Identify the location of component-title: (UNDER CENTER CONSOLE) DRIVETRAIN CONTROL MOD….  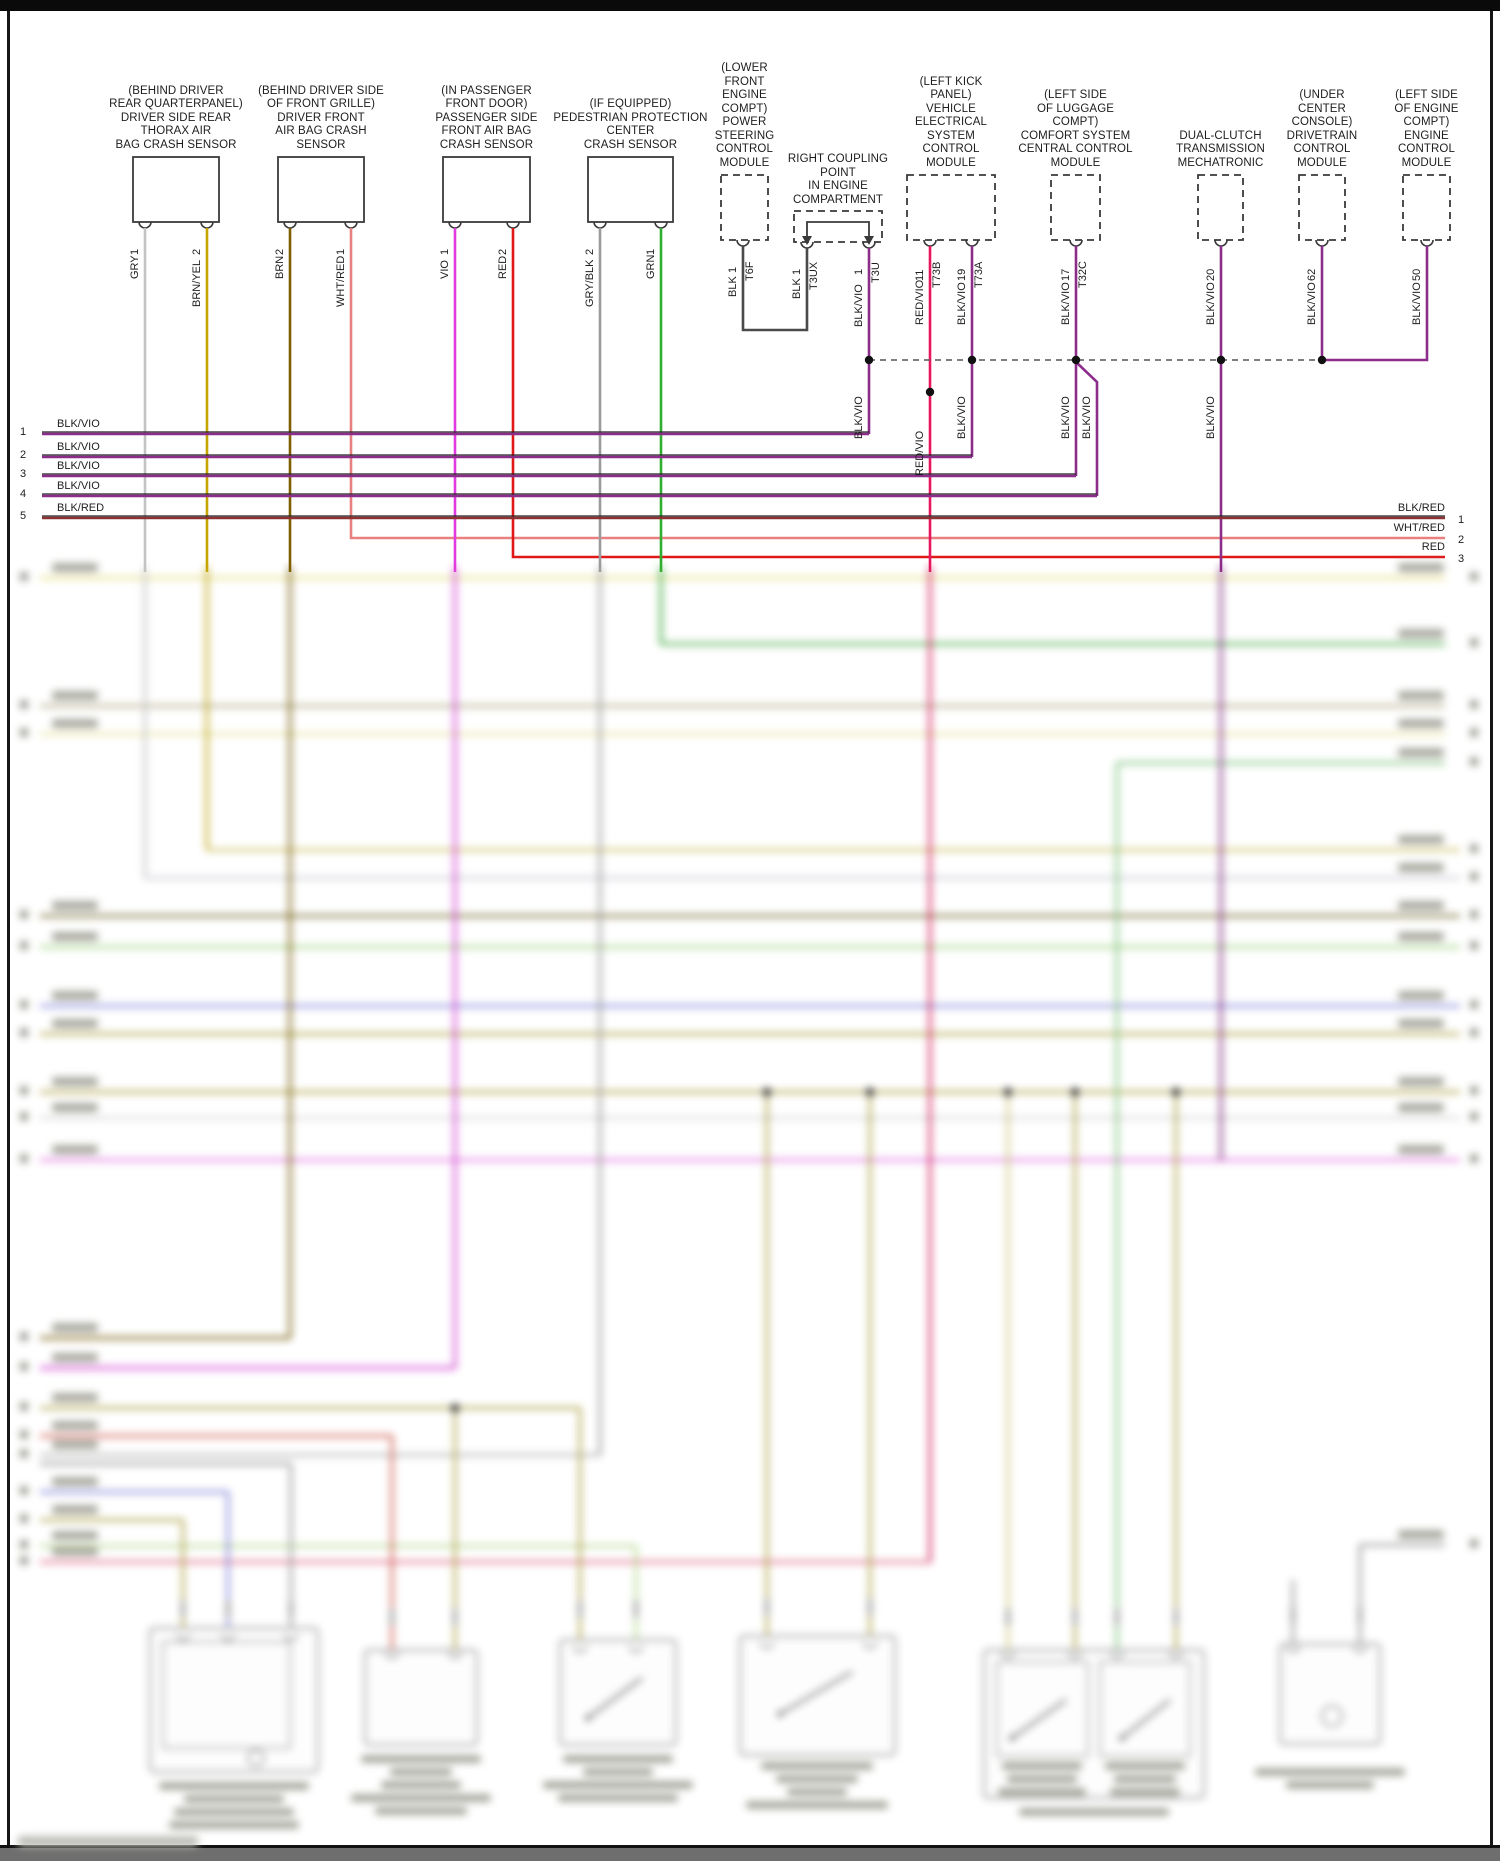
(1322, 129).